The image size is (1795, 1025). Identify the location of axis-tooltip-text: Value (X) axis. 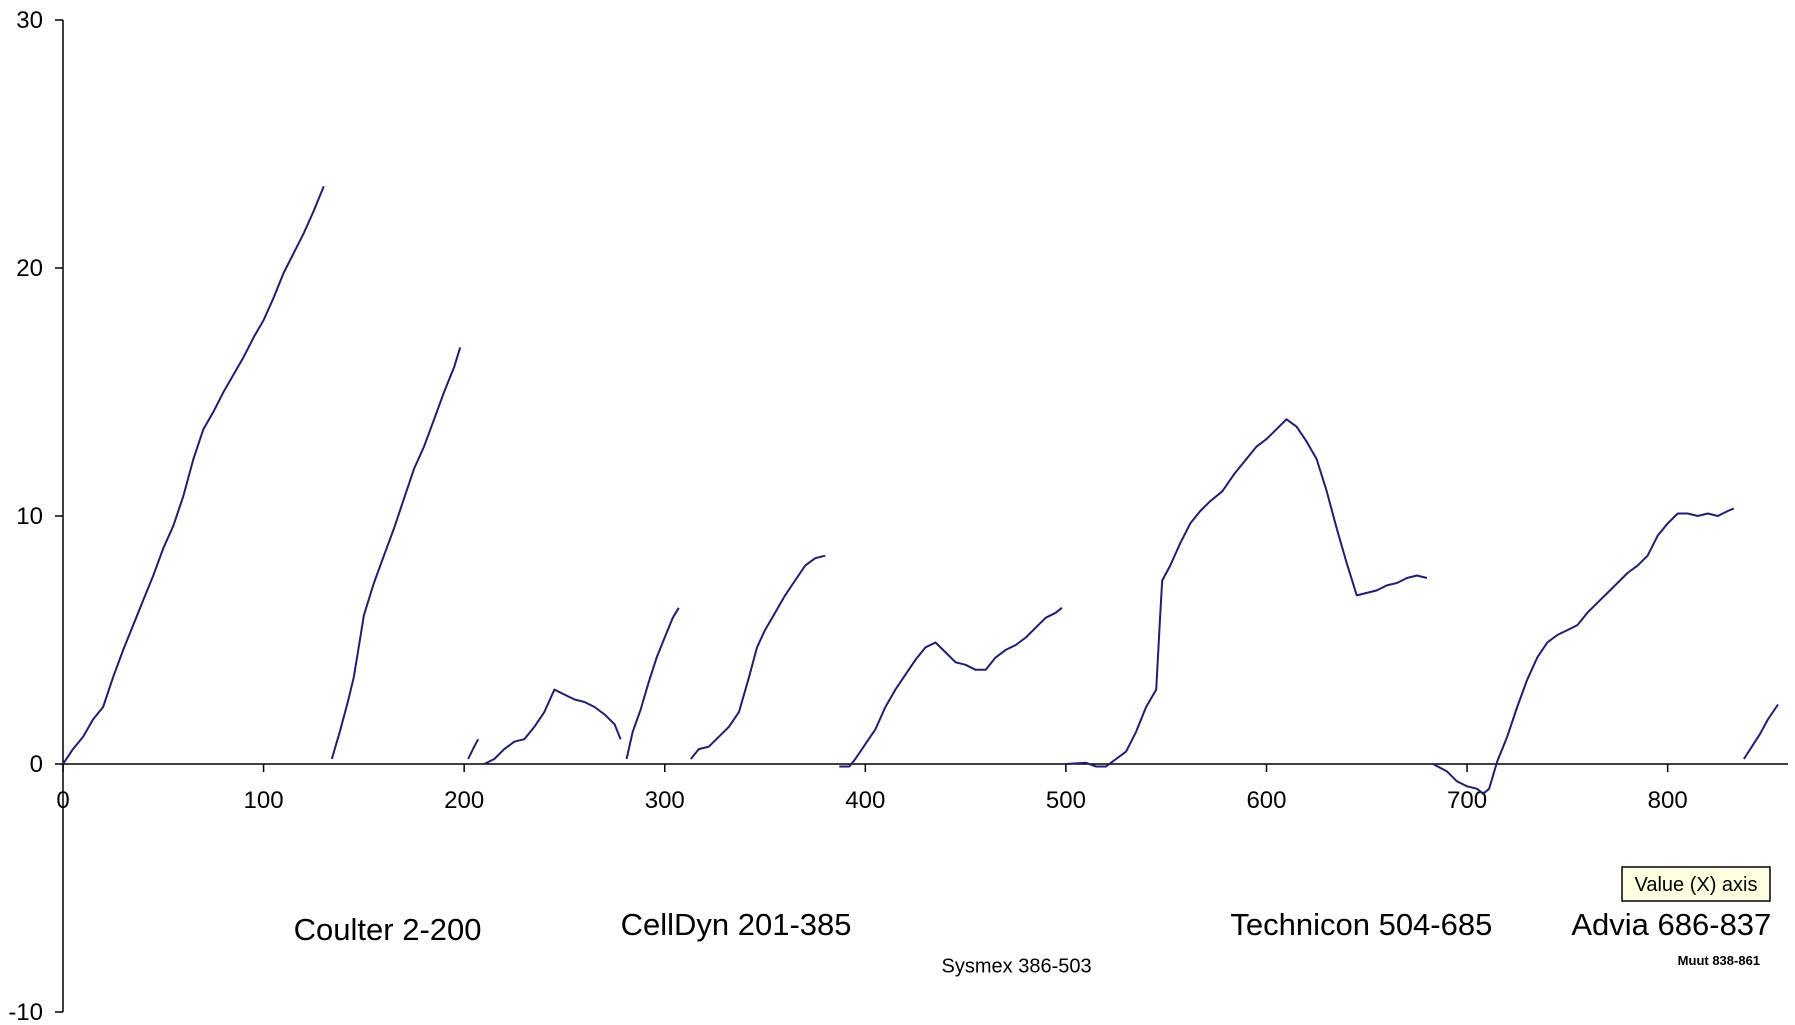
(1695, 885).